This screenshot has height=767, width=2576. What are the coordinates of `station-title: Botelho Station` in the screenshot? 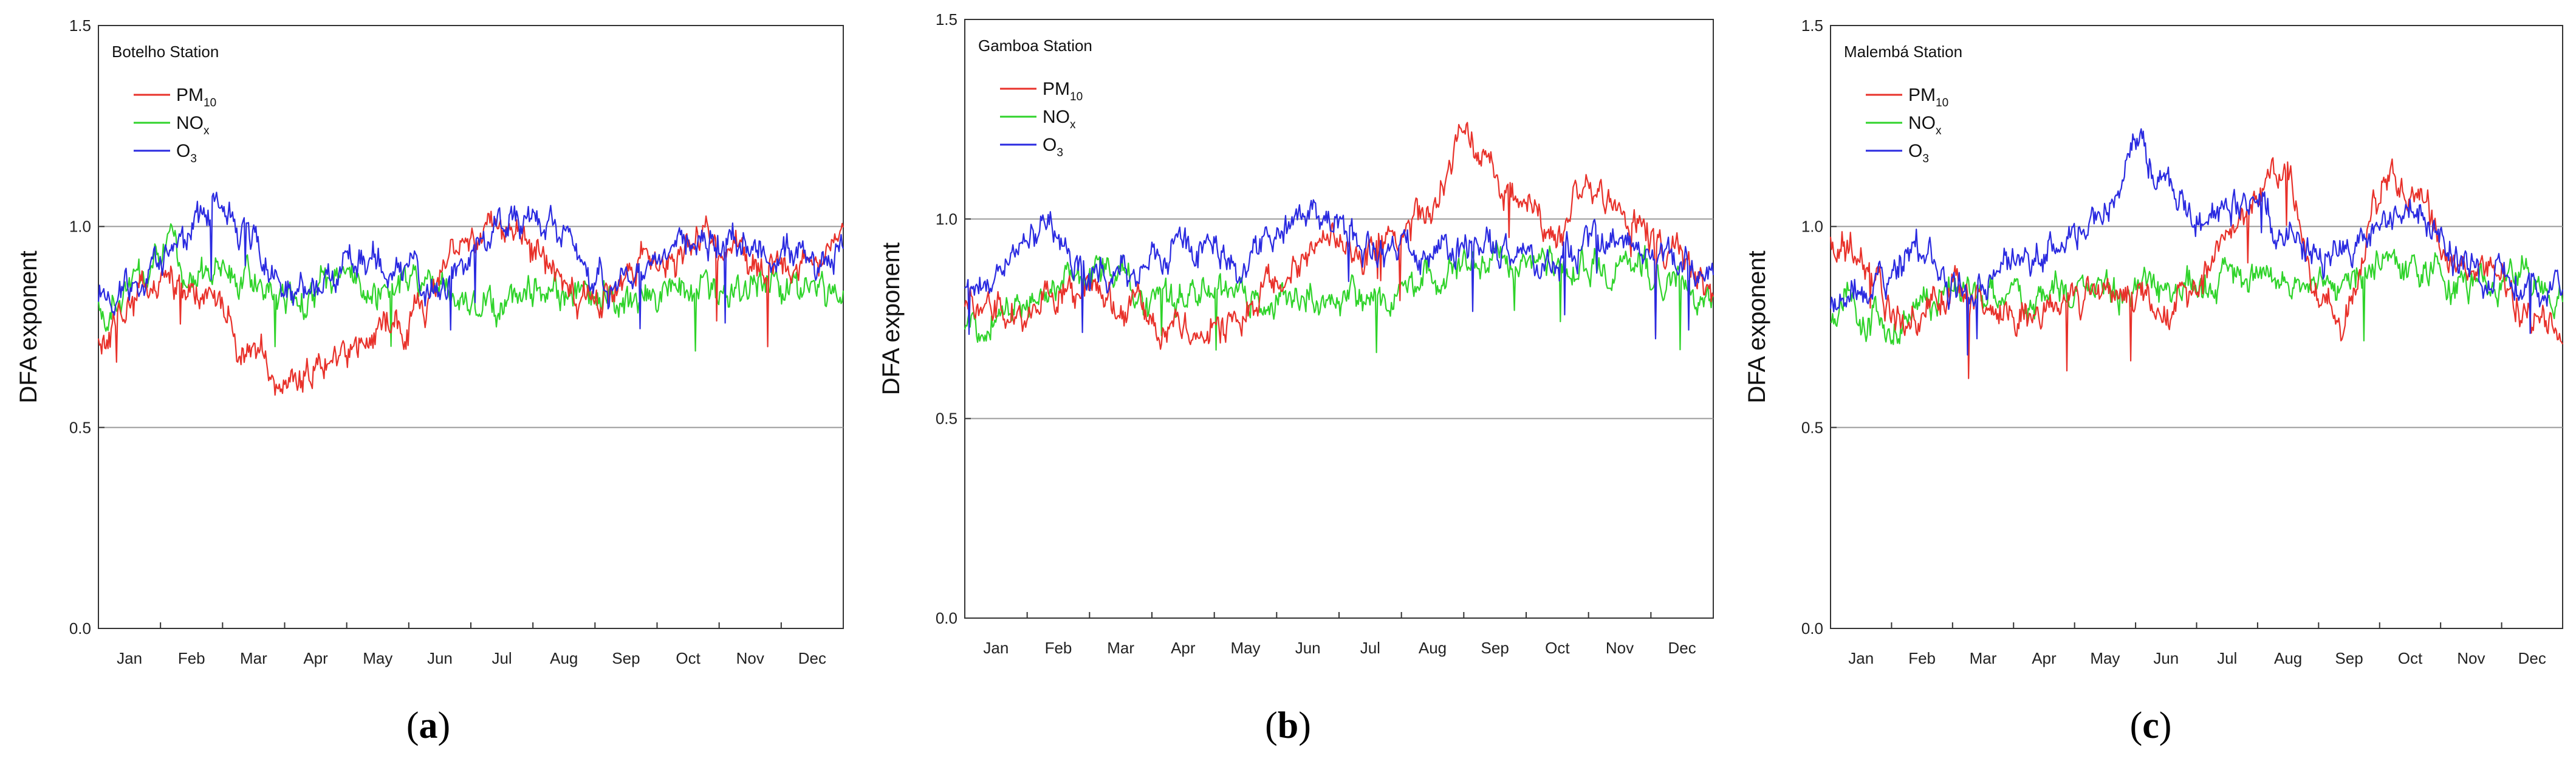 It's located at (166, 52).